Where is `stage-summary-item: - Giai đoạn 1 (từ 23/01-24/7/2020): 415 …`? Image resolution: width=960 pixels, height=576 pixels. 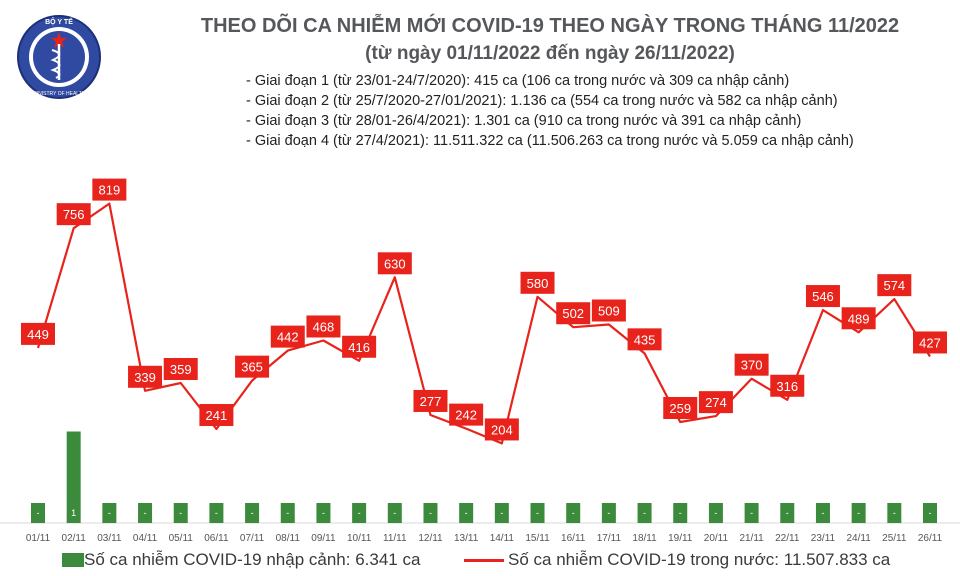
stage-summary-item: - Giai đoạn 1 (từ 23/01-24/7/2020): 415 … is located at coordinates (518, 81).